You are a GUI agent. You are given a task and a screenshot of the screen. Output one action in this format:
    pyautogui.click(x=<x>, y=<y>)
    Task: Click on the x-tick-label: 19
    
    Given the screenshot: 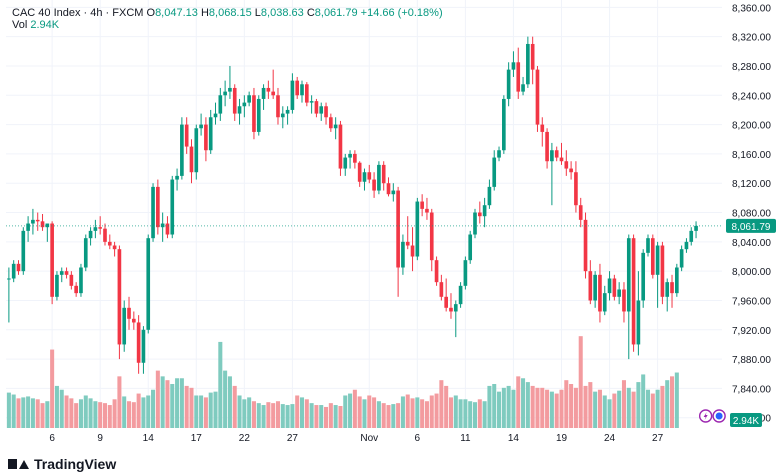 What is the action you would take?
    pyautogui.click(x=562, y=438)
    